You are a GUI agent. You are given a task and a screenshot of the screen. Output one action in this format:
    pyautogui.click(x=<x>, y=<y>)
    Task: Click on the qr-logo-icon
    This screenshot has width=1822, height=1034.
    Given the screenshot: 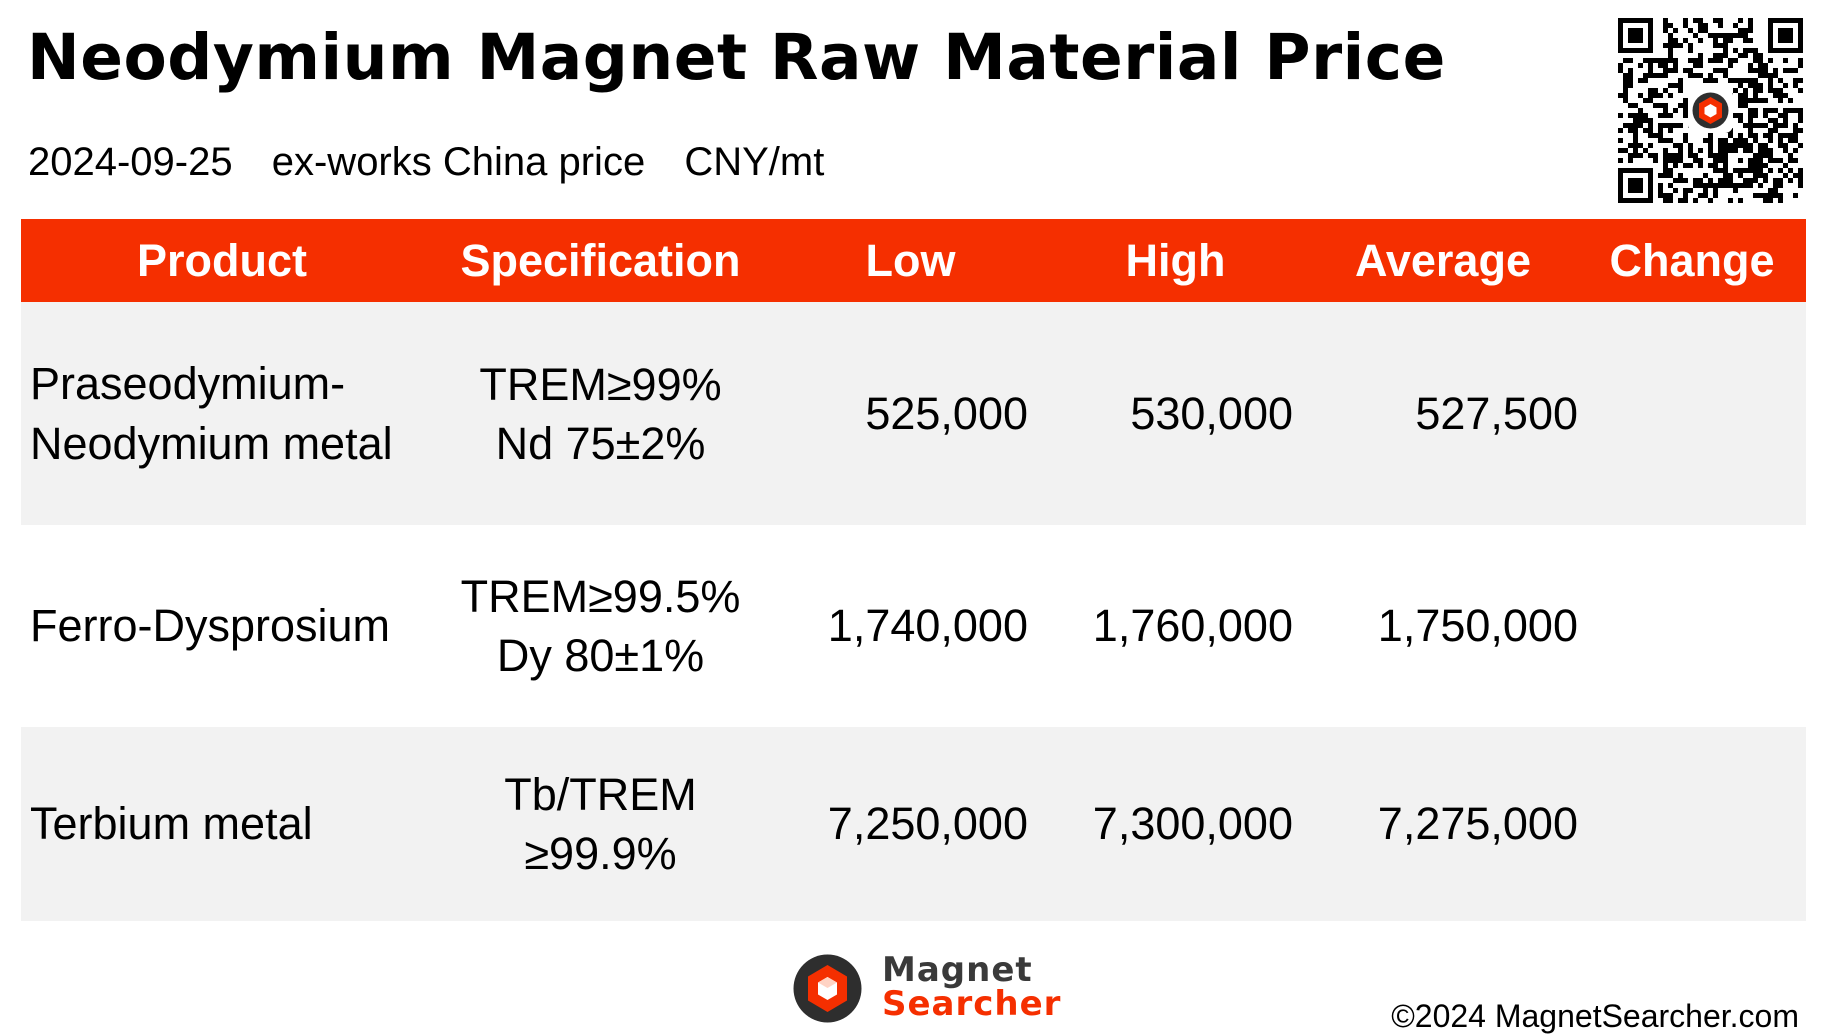 What is the action you would take?
    pyautogui.click(x=1710, y=110)
    